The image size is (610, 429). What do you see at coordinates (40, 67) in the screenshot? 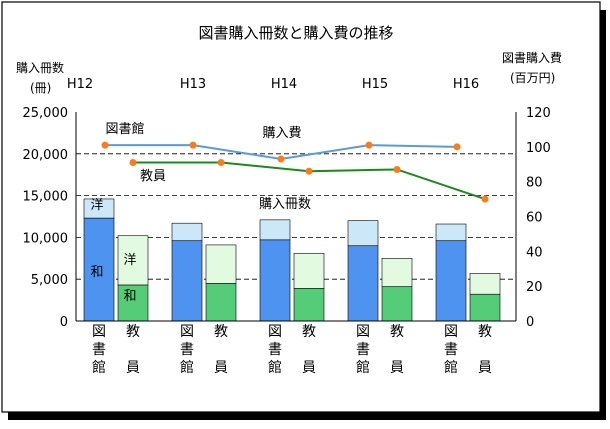
I see `left-axis-label: 購入冊数` at bounding box center [40, 67].